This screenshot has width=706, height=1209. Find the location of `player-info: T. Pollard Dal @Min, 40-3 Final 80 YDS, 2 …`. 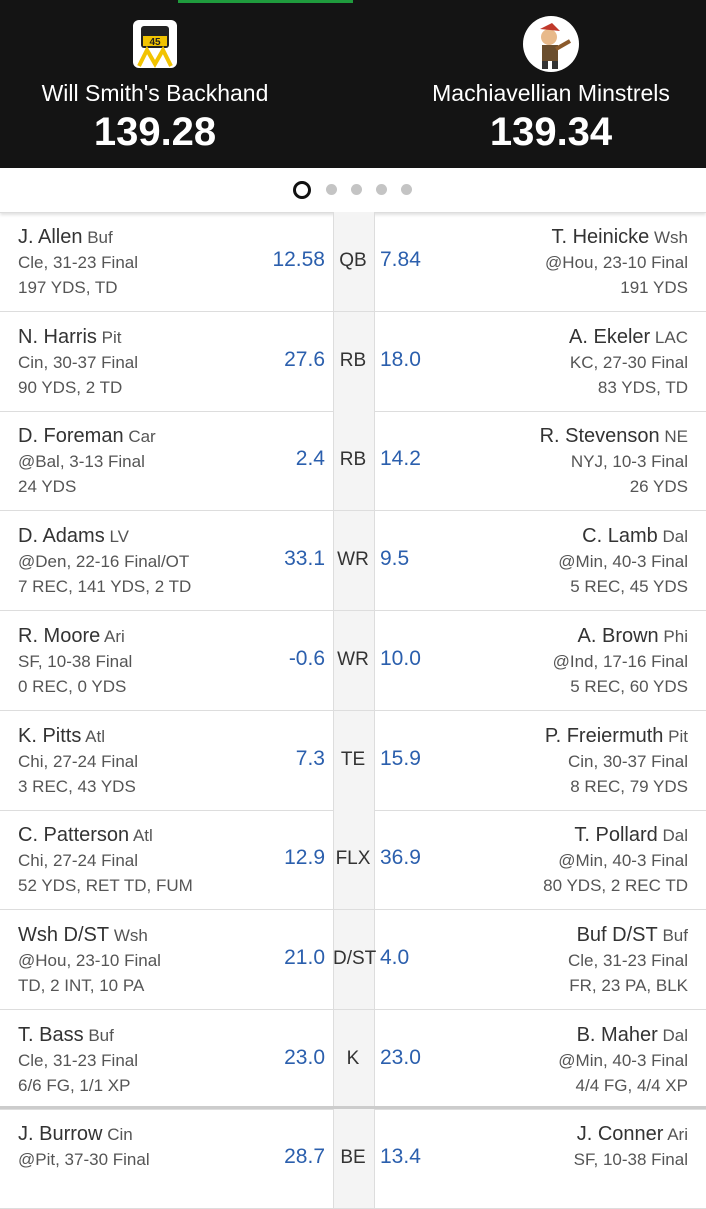

player-info: T. Pollard Dal @Min, 40-3 Final 80 YDS, 2 … is located at coordinates (615, 860).